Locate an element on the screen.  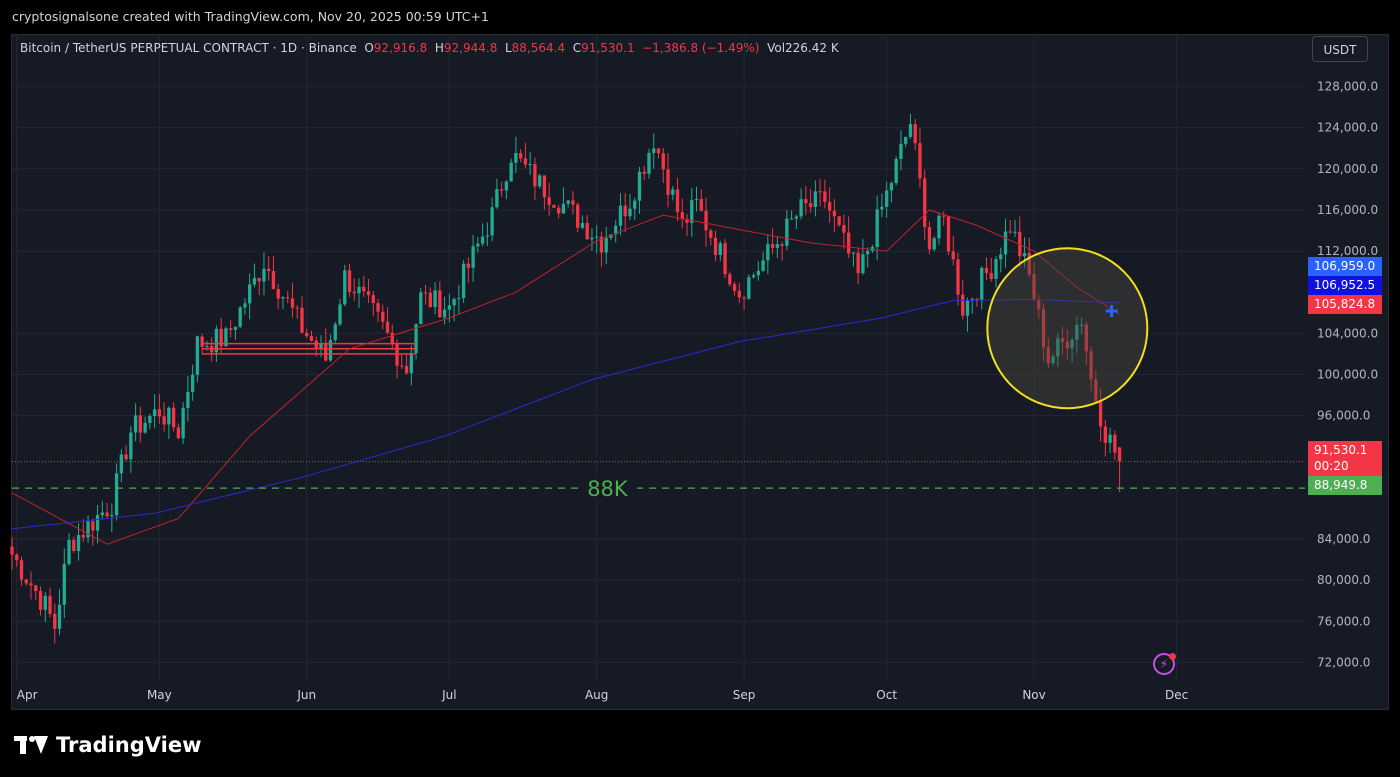
change-value: −1,386.8 (−1.49%) is located at coordinates (701, 48).